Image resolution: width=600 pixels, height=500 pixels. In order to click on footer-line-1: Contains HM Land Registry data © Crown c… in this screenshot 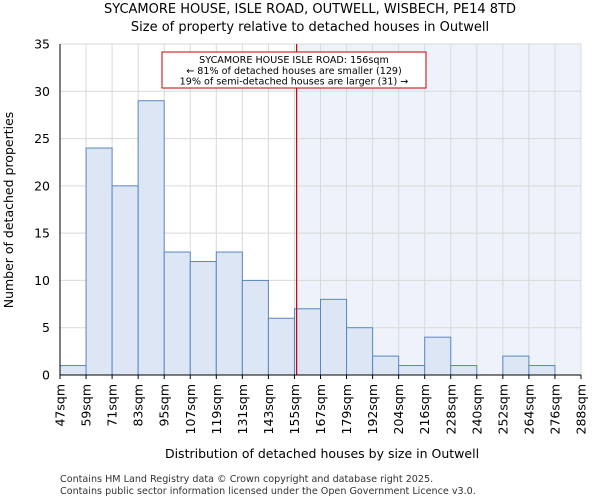, I will do `click(246, 479)`.